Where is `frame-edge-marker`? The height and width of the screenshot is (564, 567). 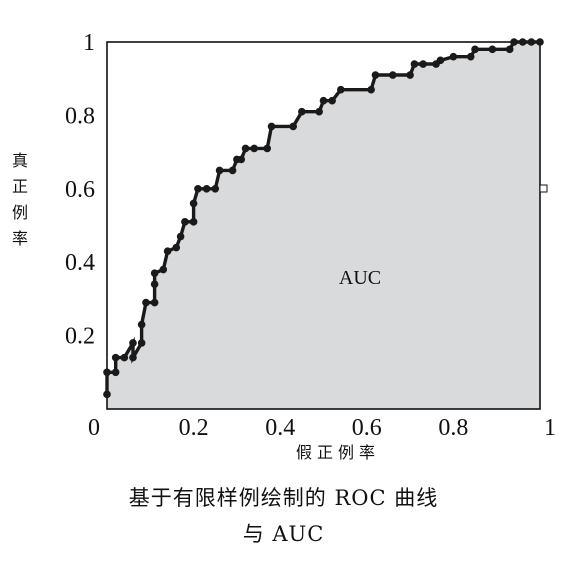 frame-edge-marker is located at coordinates (543, 188).